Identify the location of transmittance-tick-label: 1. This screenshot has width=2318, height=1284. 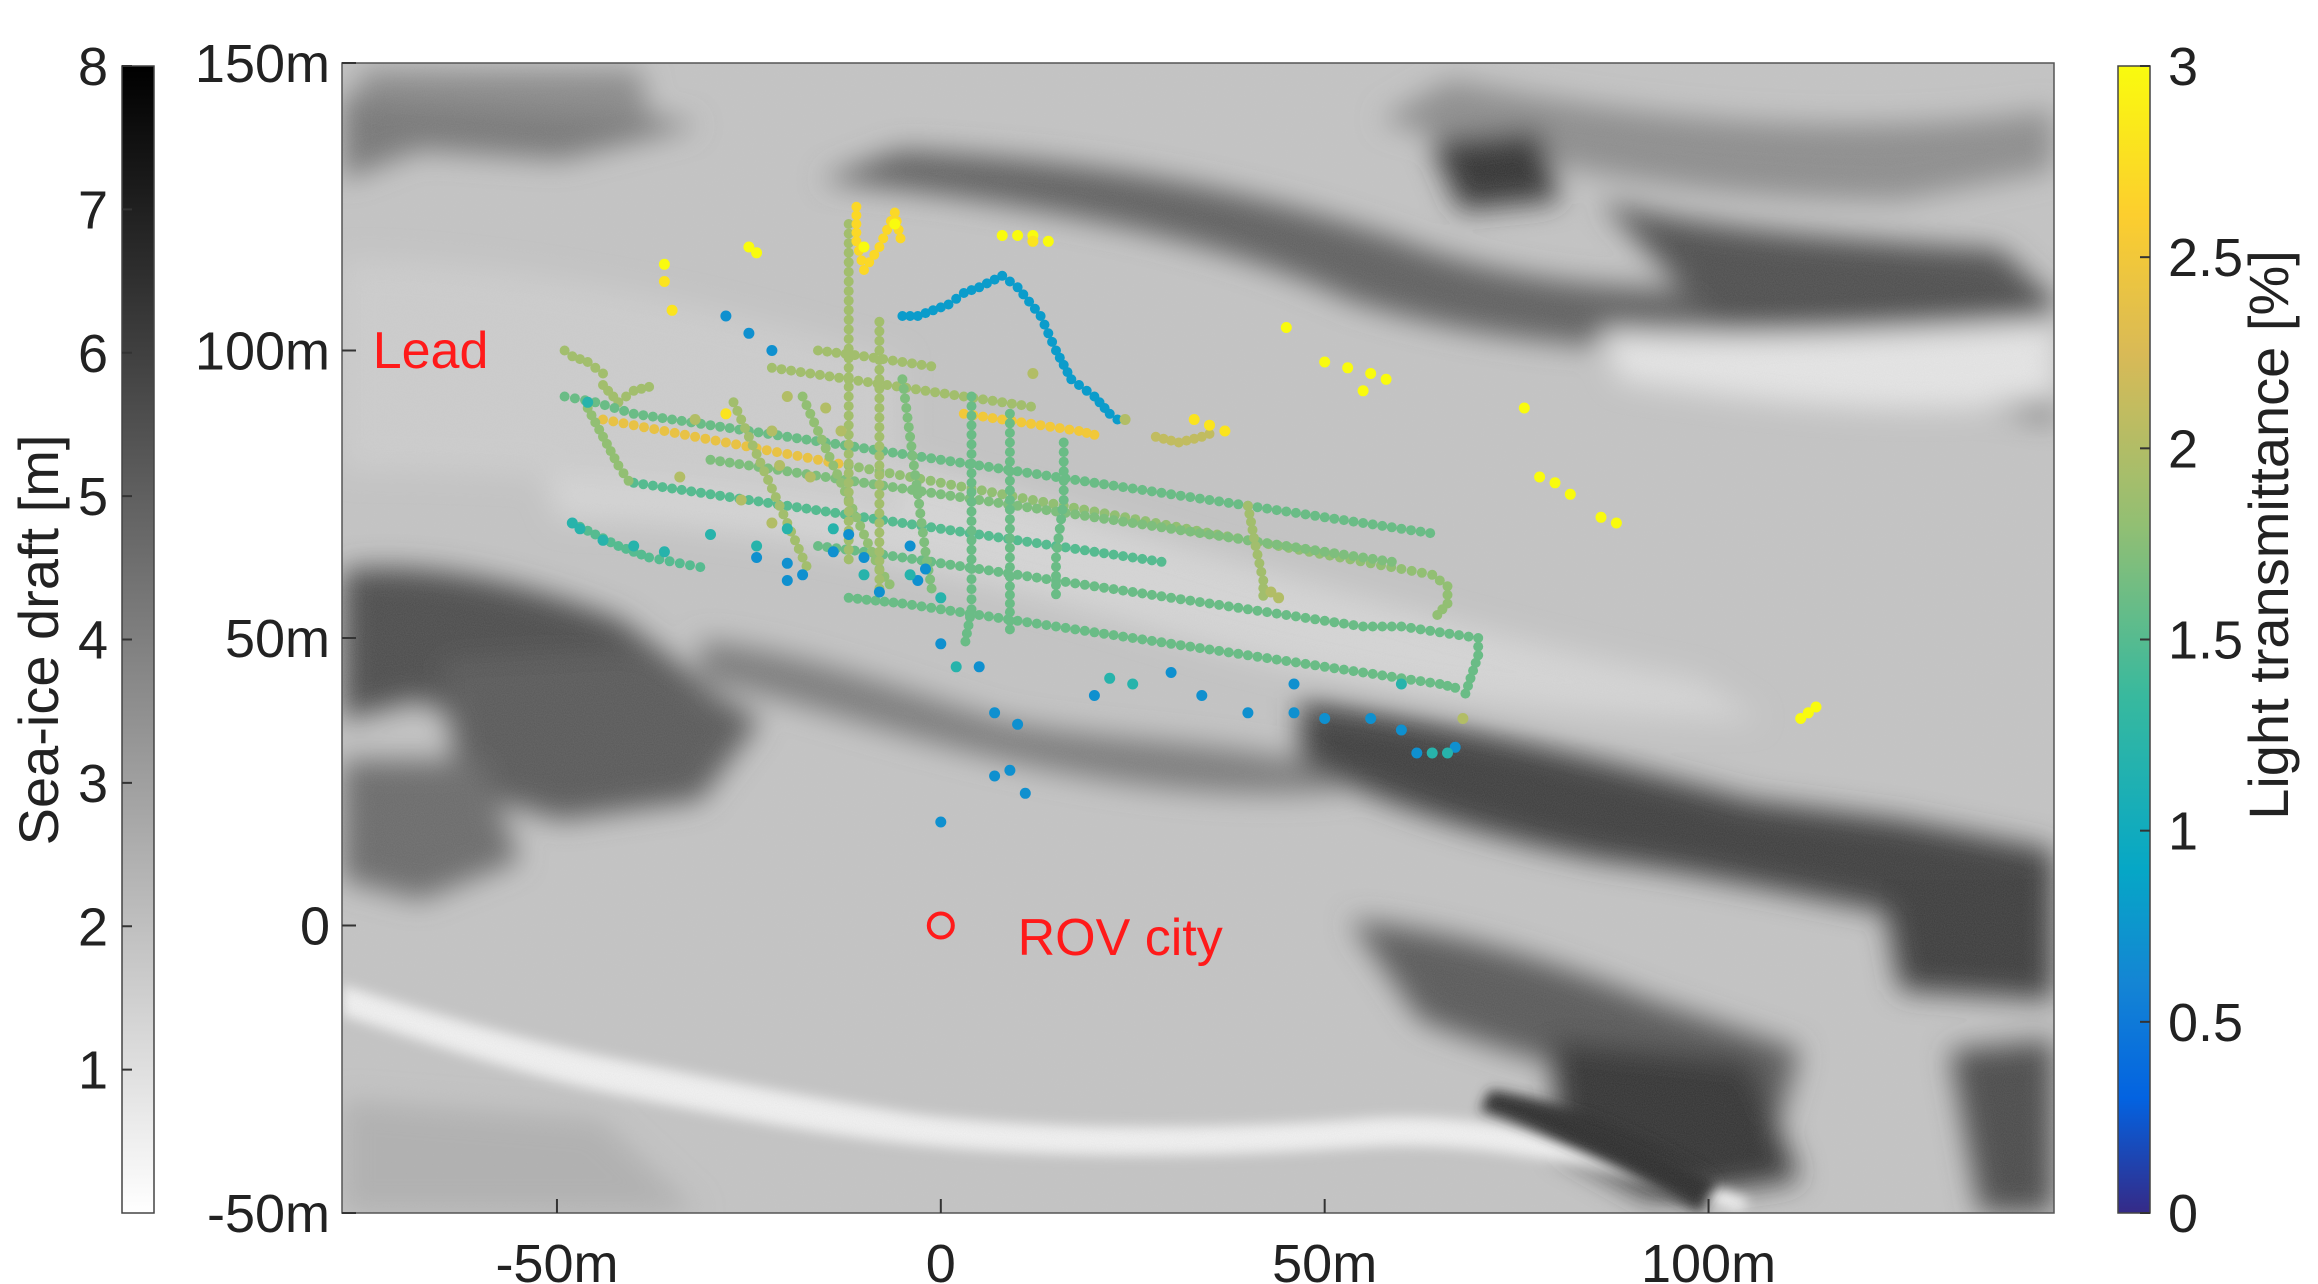
(2183, 832).